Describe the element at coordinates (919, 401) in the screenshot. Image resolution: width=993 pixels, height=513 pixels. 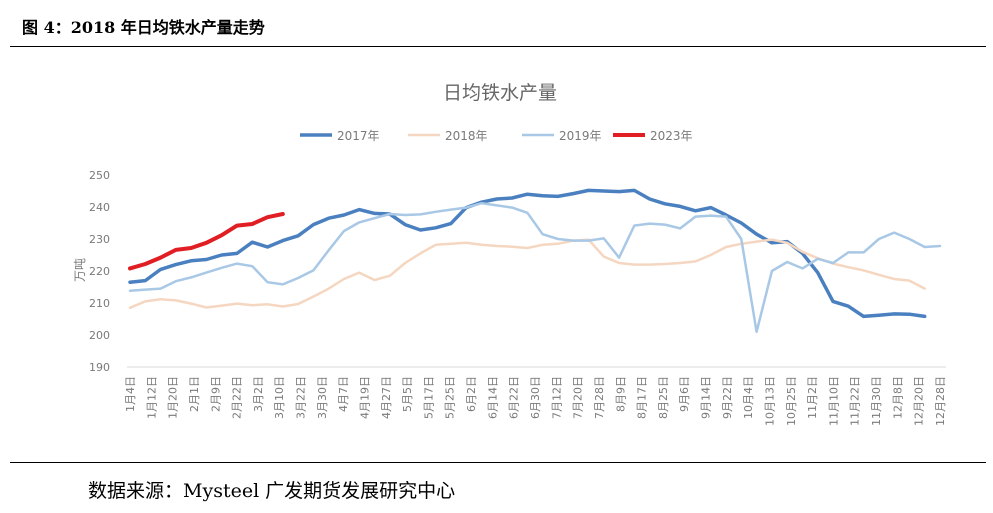
I see `x-tick-label: 12月20日` at that location.